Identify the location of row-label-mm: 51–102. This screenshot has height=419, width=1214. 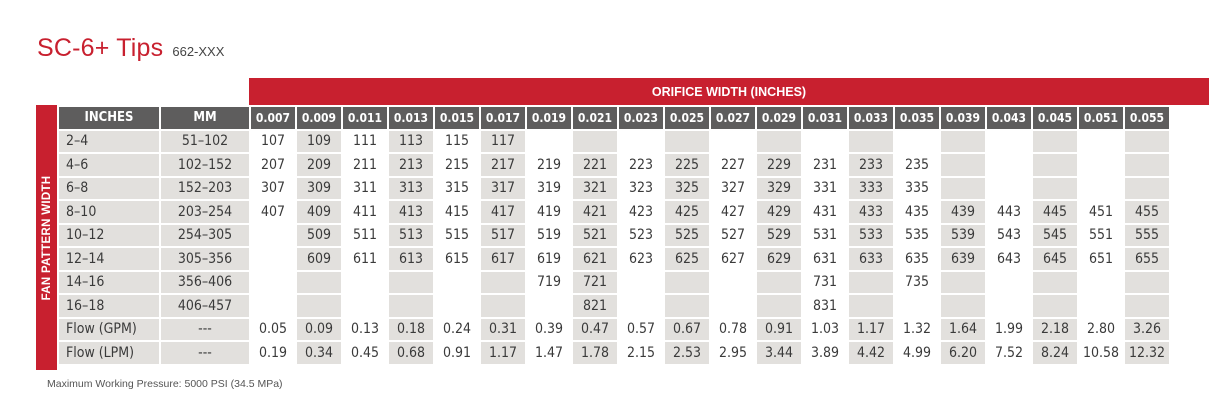
(205, 141).